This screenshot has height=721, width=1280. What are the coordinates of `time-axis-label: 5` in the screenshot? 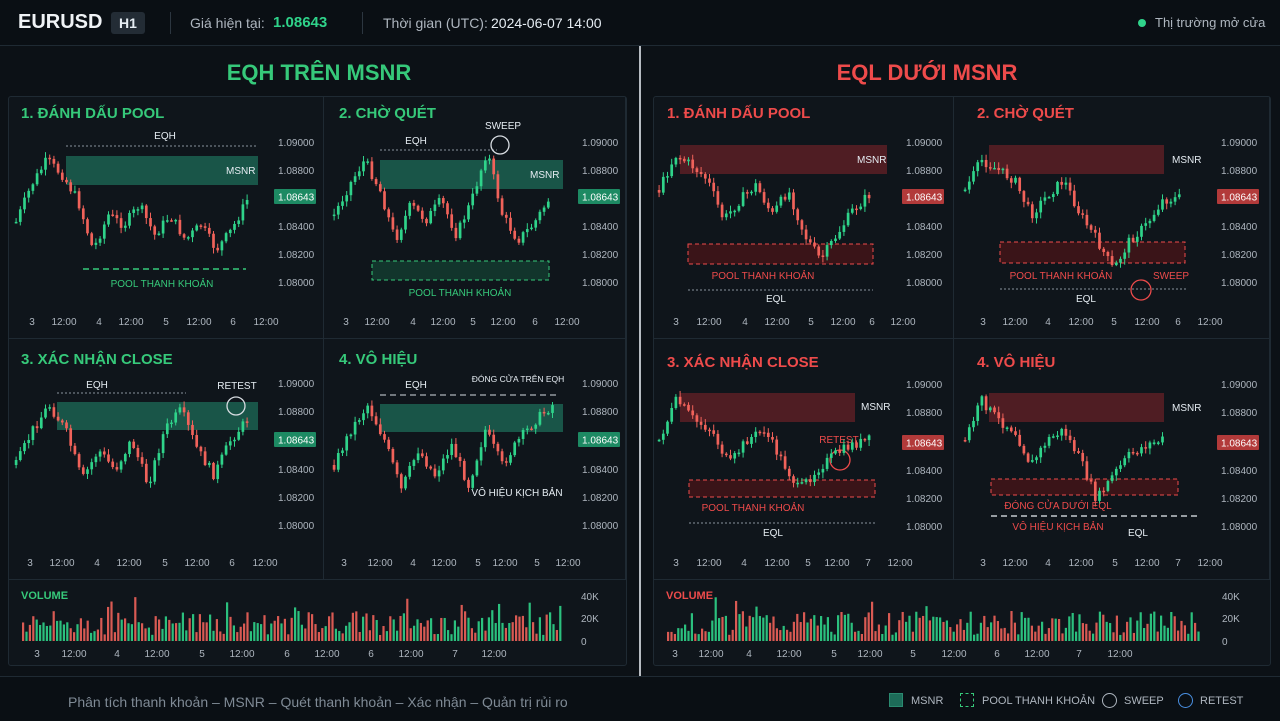 It's located at (166, 322).